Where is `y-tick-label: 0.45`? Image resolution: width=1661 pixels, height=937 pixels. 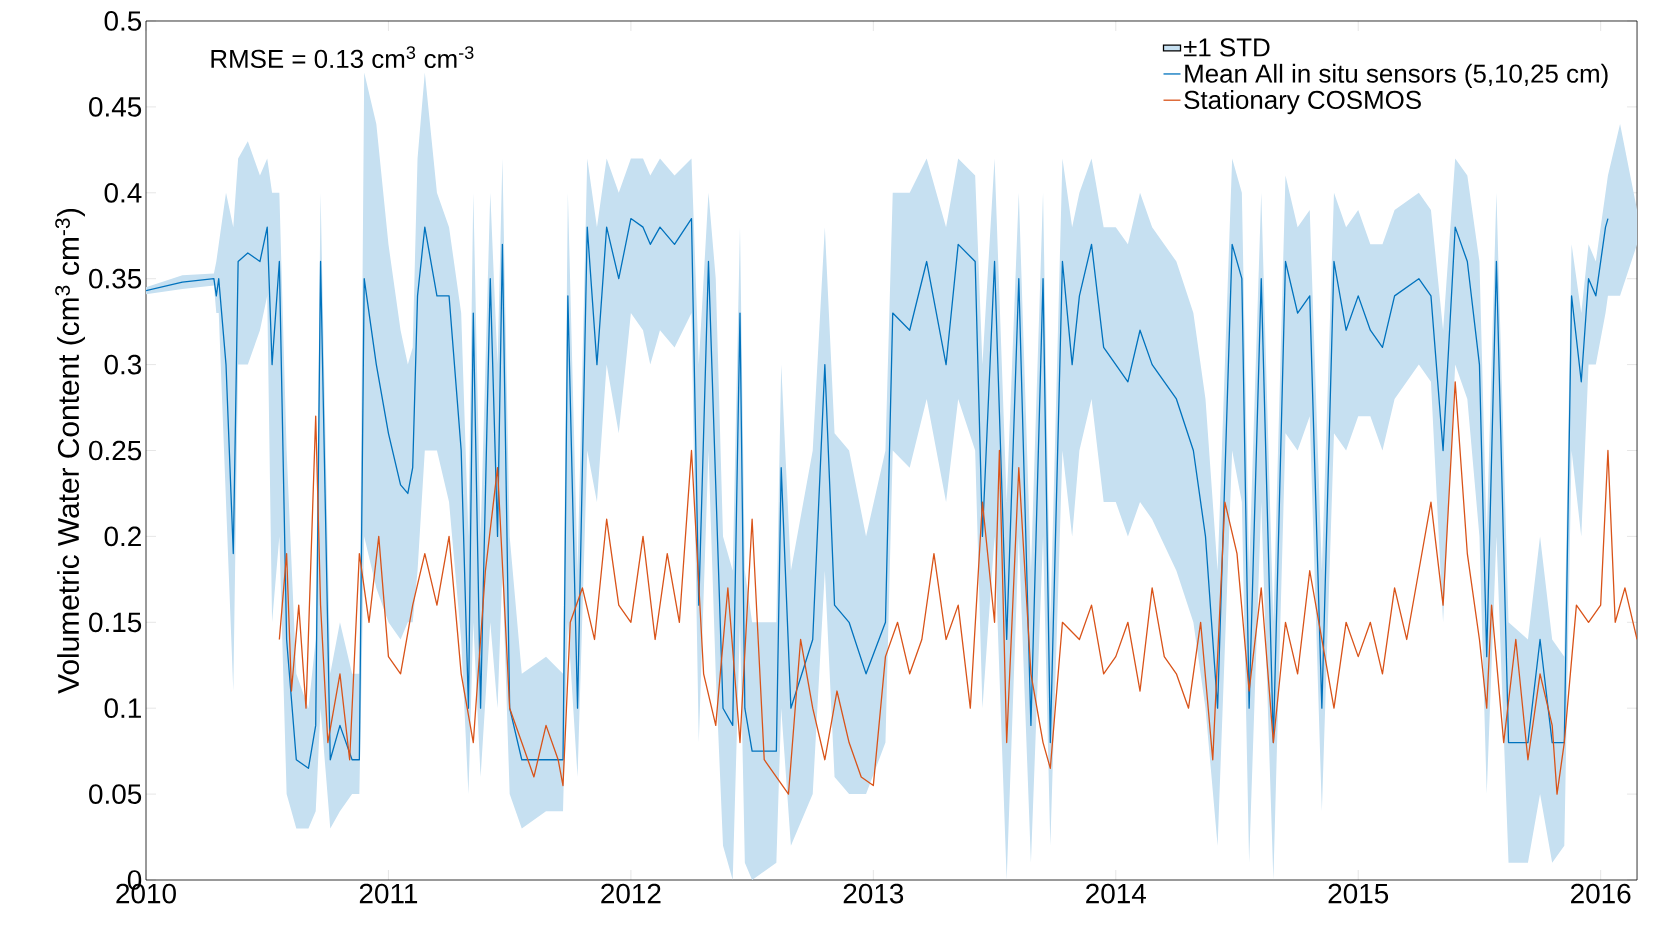
y-tick-label: 0.45 is located at coordinates (115, 107).